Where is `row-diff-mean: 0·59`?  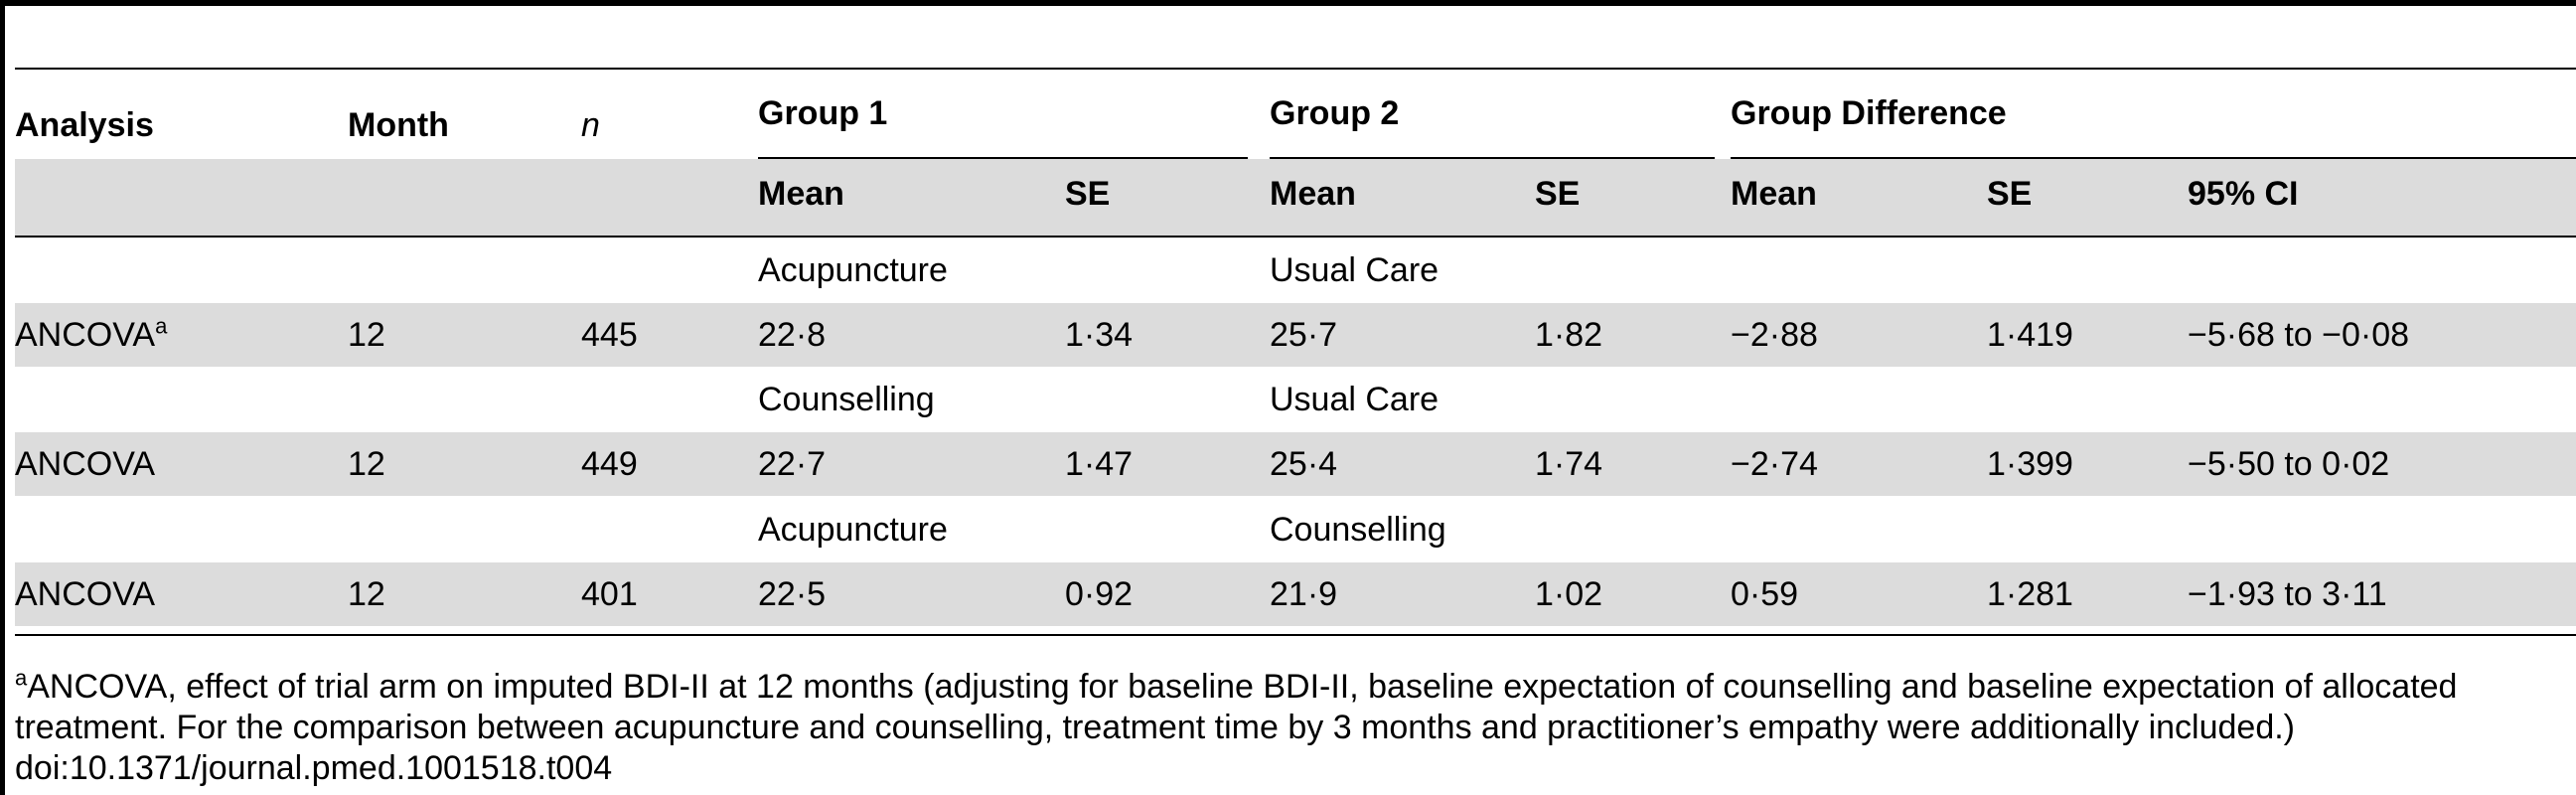
row-diff-mean: 0·59 is located at coordinates (1765, 594).